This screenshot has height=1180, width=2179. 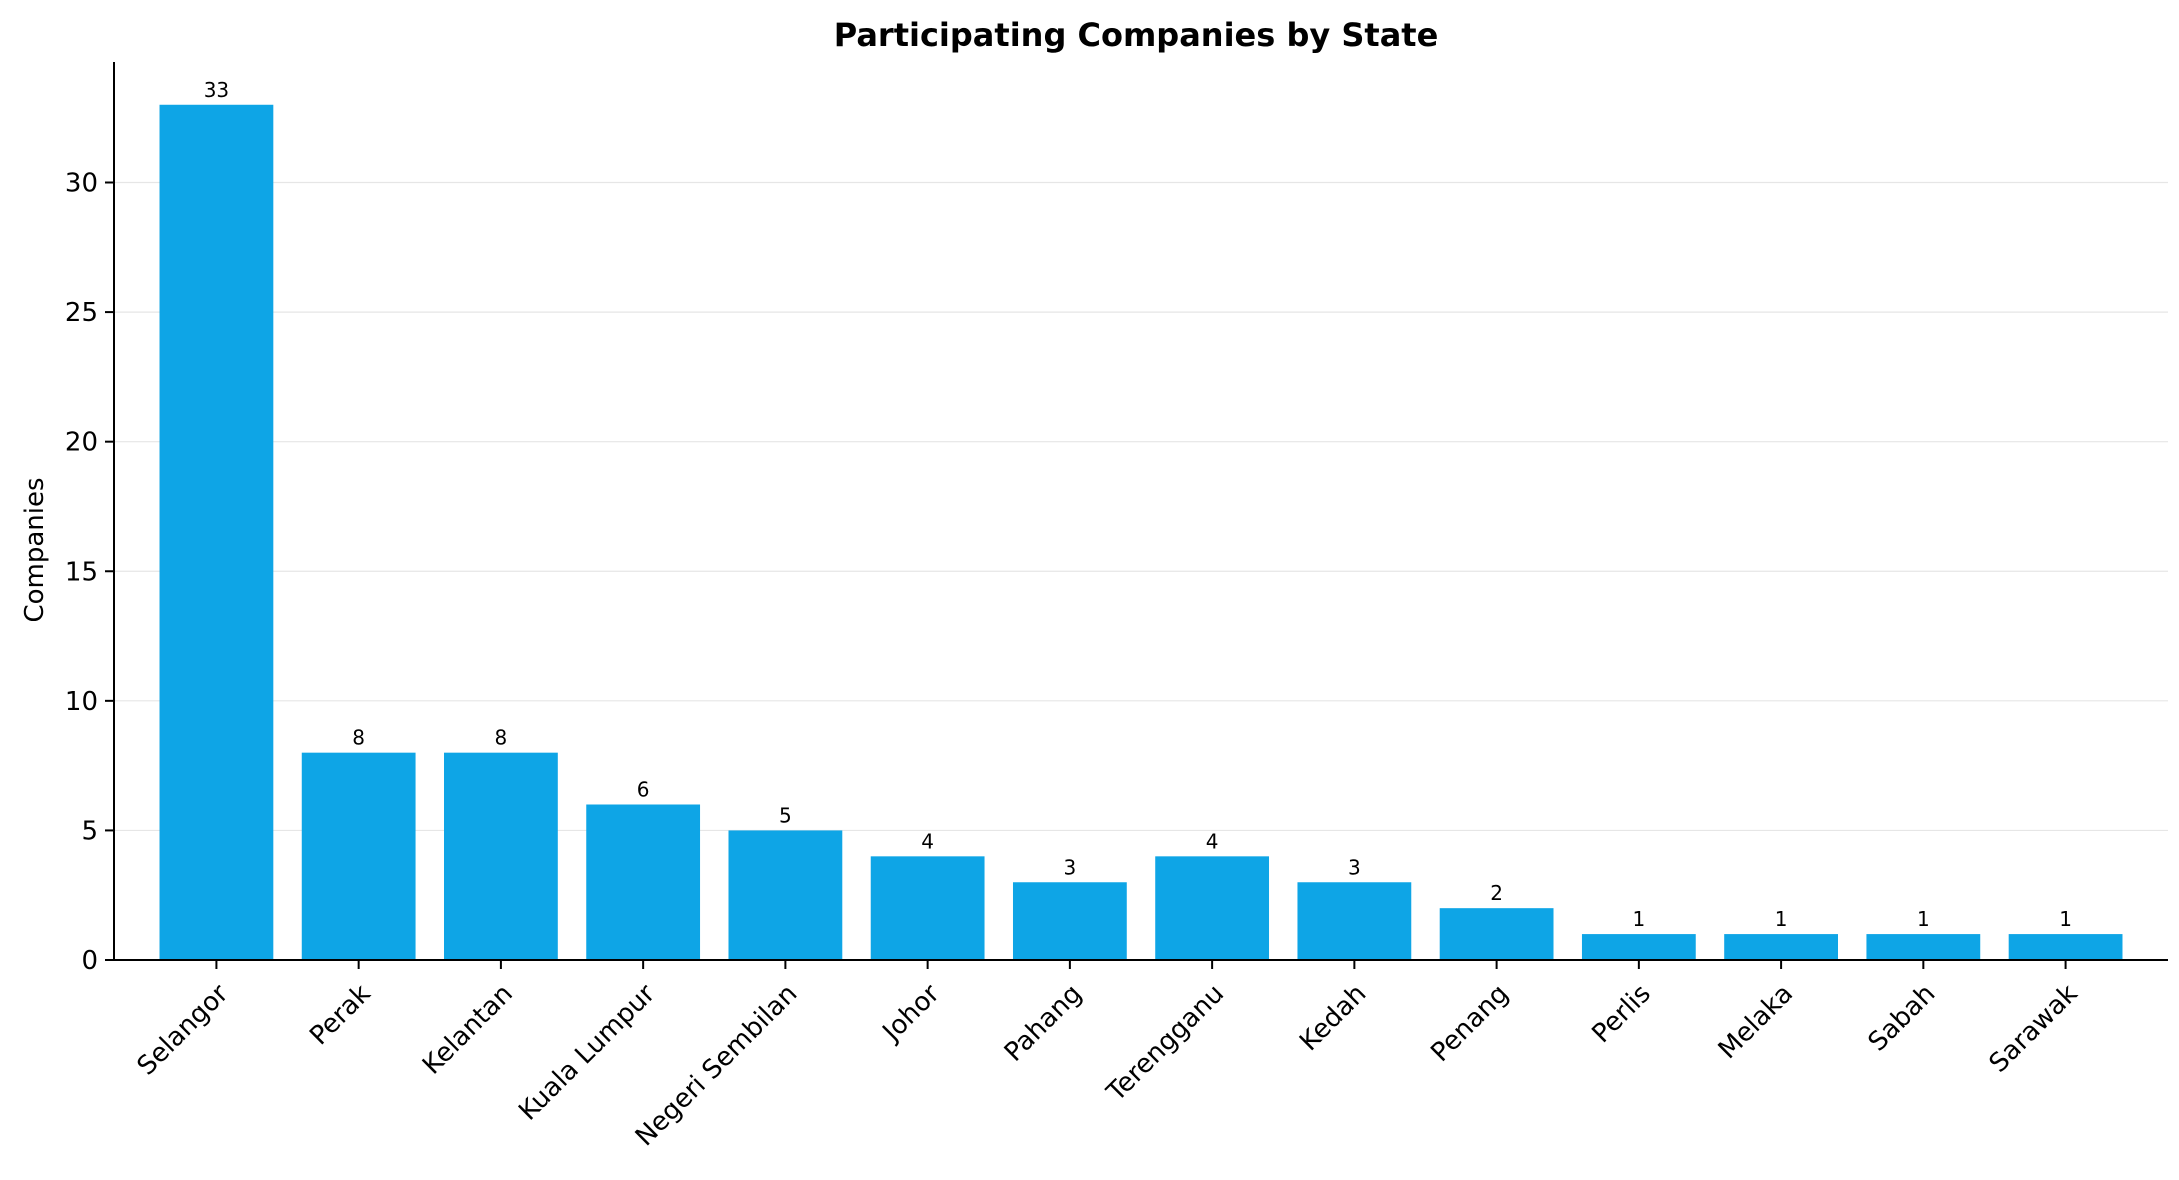 What do you see at coordinates (1136, 35) in the screenshot?
I see `chart-title: Participating Companies by State` at bounding box center [1136, 35].